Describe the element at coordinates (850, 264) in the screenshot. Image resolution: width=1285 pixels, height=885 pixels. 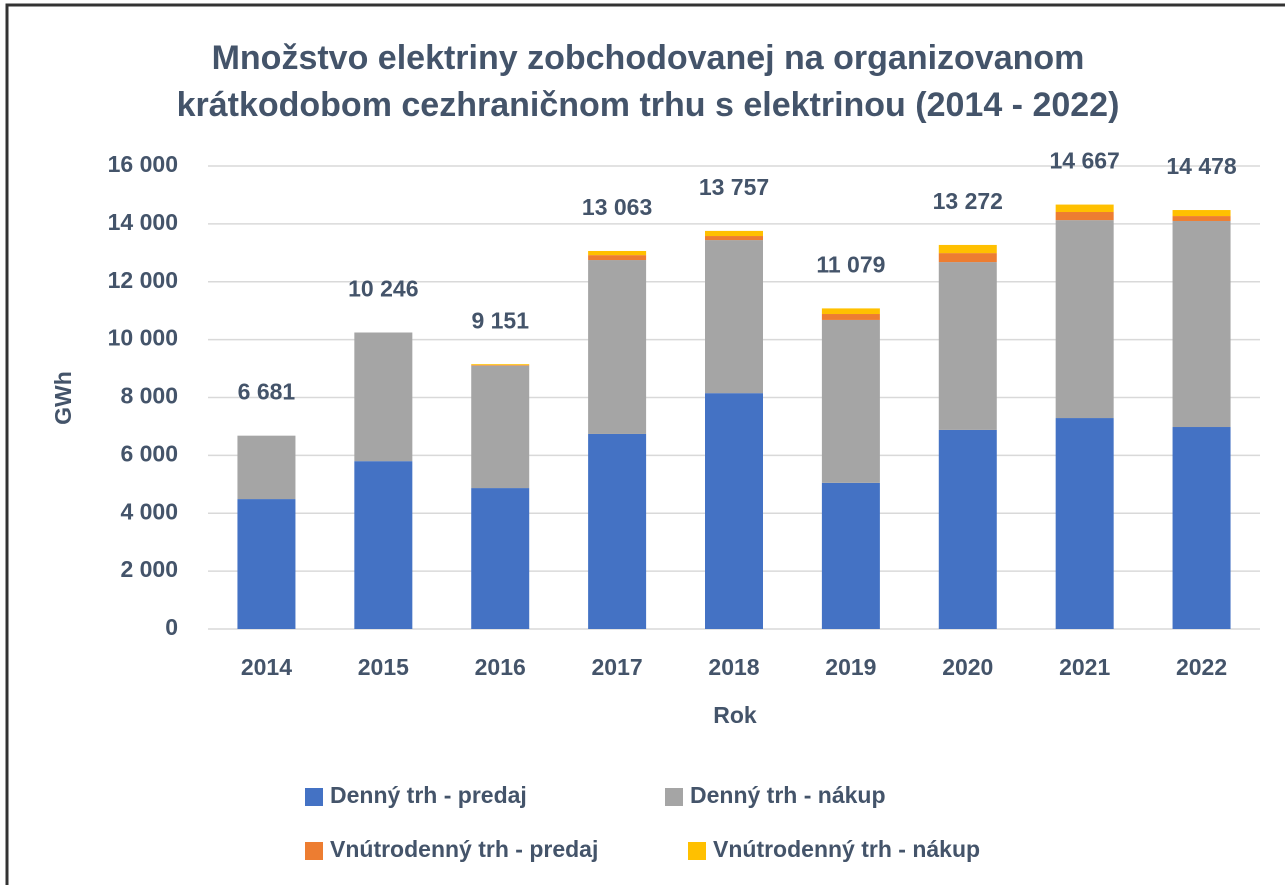
I see `total-label: 11 079` at that location.